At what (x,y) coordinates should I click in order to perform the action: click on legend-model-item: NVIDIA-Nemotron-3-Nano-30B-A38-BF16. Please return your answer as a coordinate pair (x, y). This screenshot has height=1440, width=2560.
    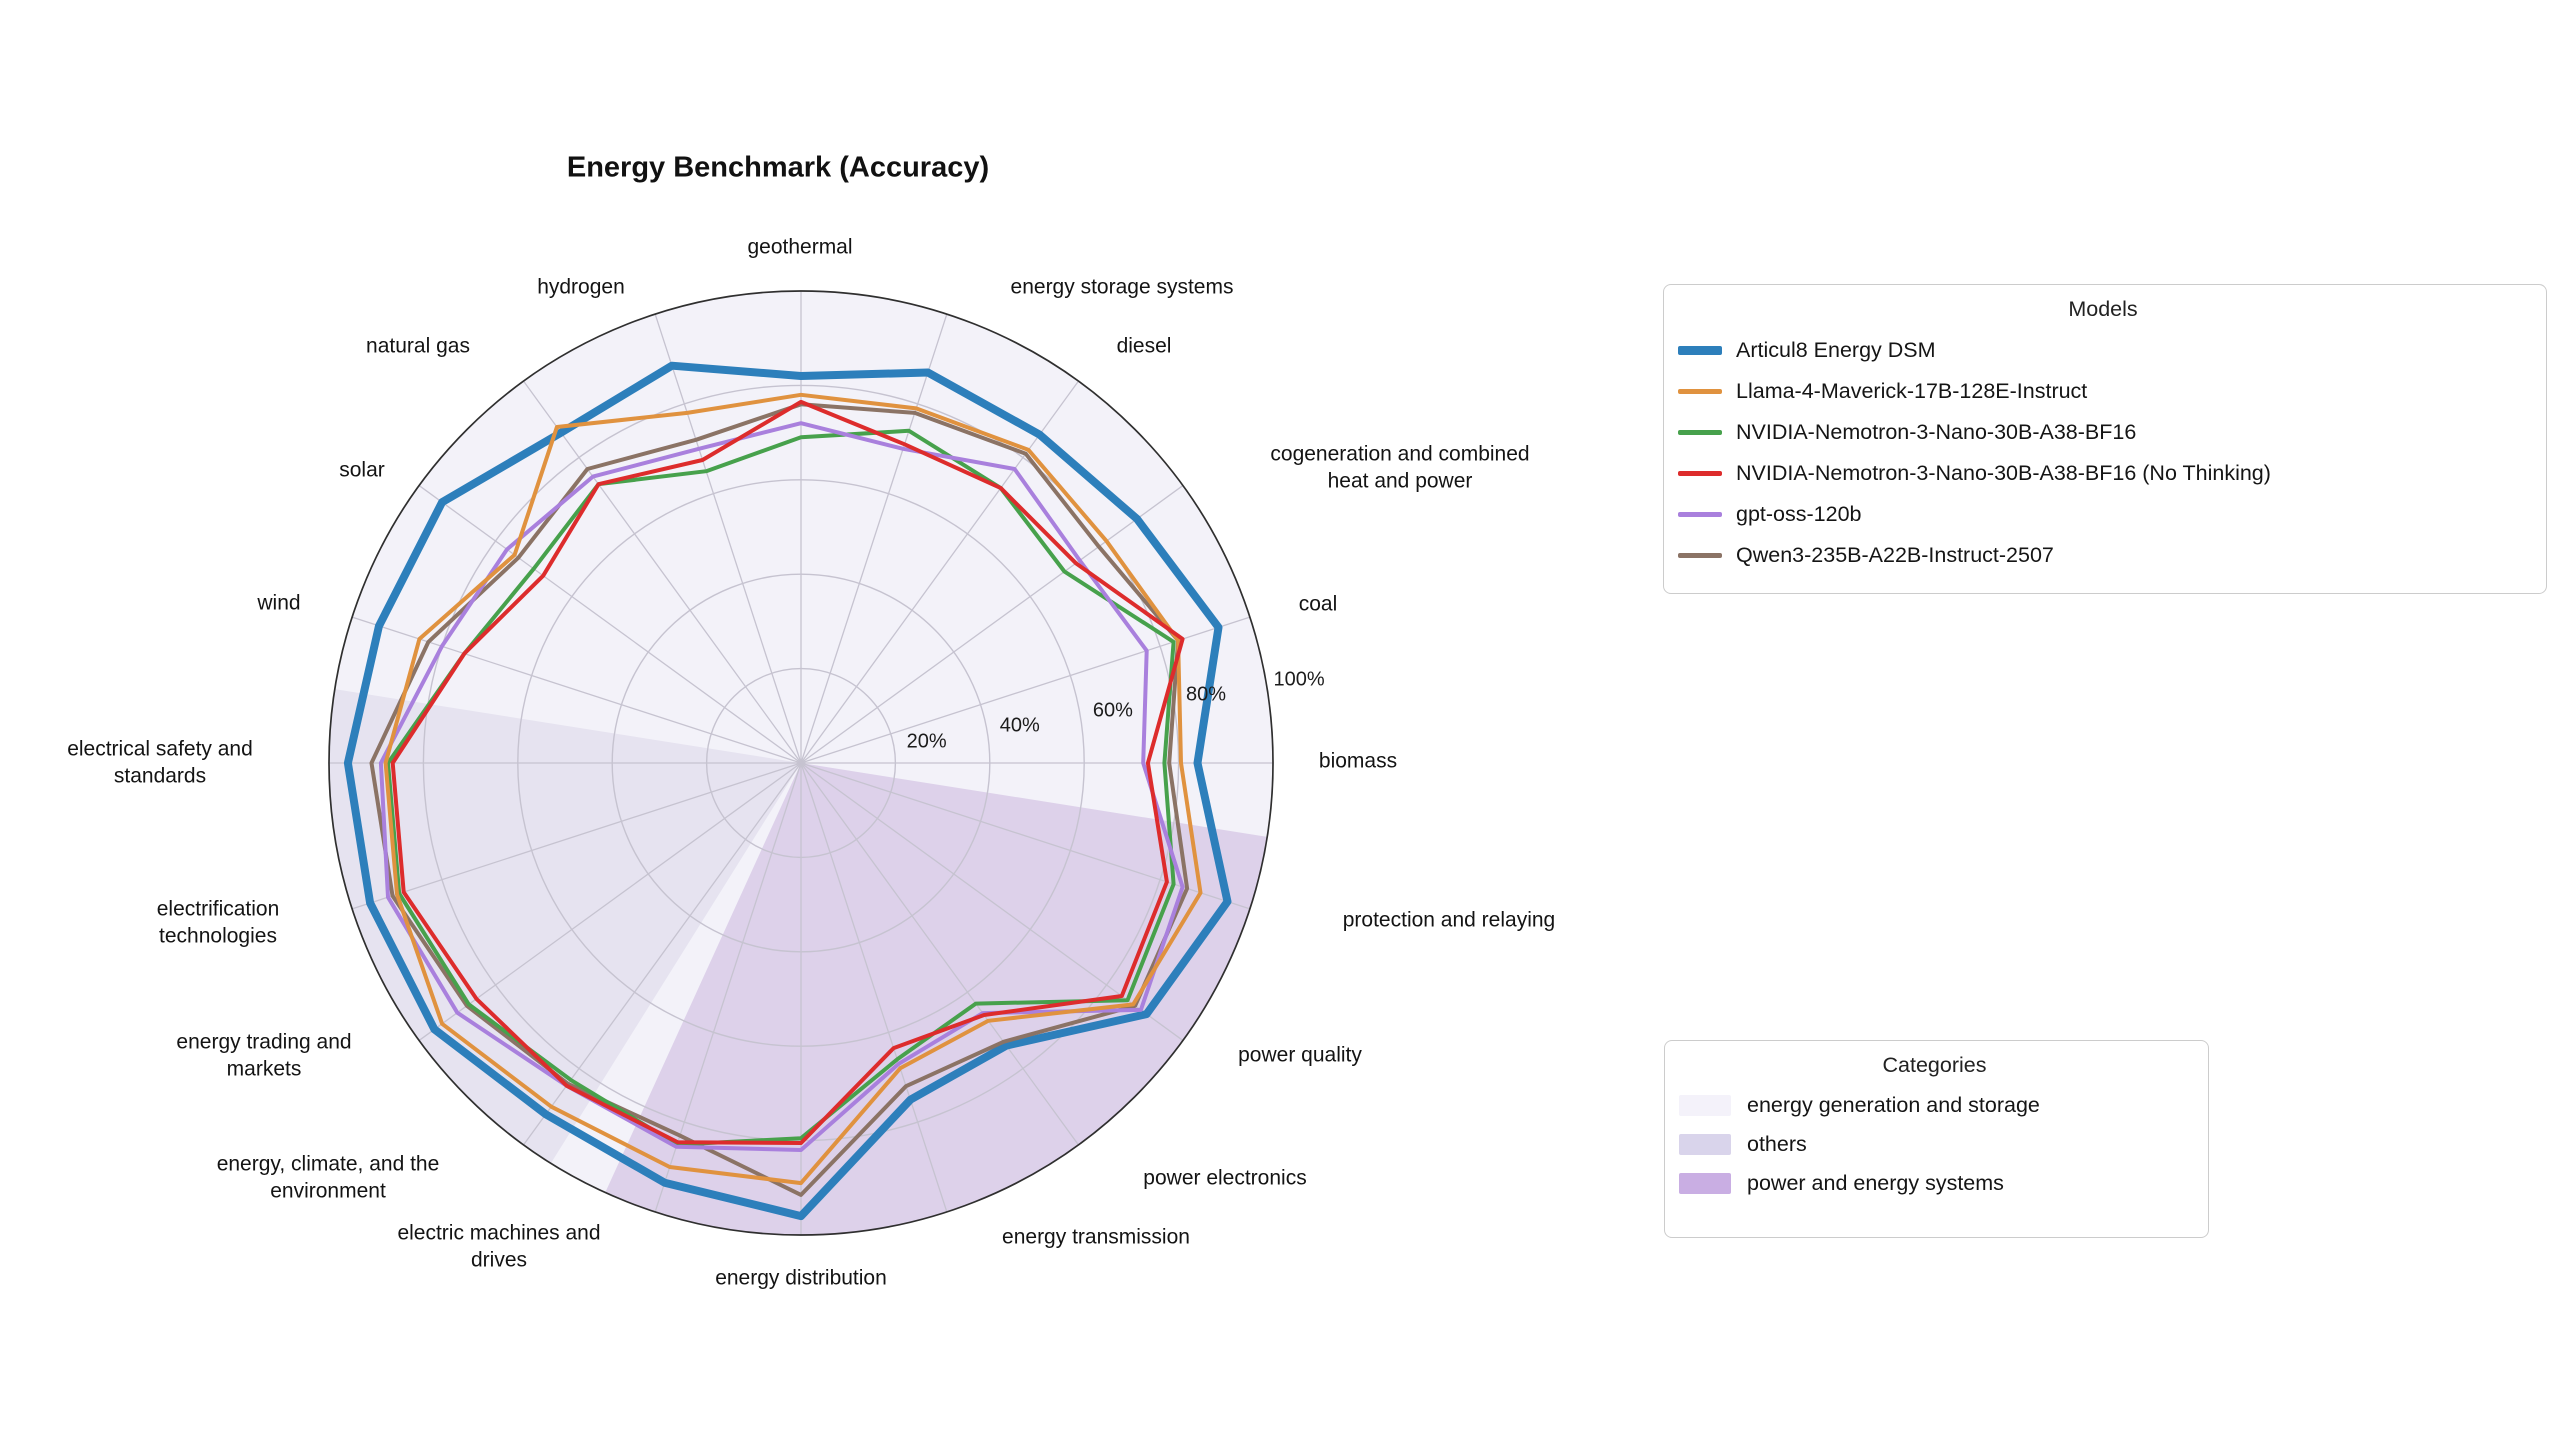
    Looking at the image, I should click on (2103, 432).